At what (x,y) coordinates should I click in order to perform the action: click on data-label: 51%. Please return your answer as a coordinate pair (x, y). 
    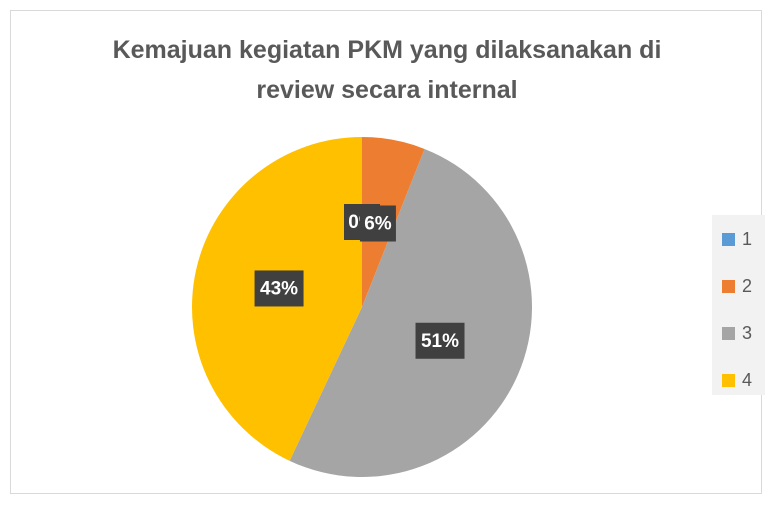
    Looking at the image, I should click on (440, 341).